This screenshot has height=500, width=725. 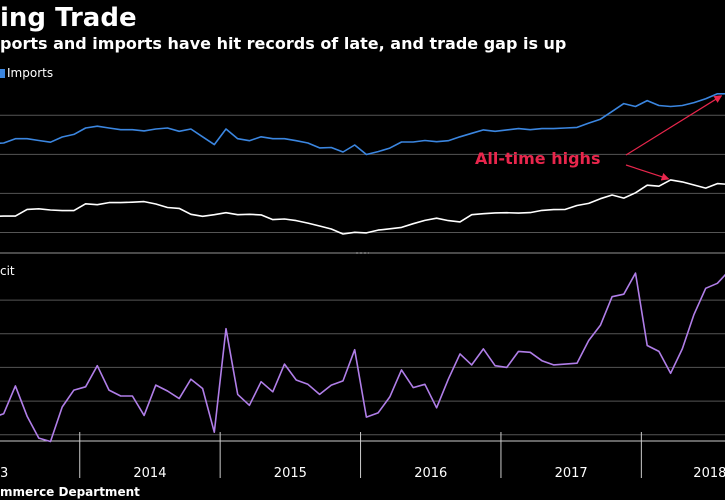 I want to click on chart-legend: Imports, so click(x=26, y=73).